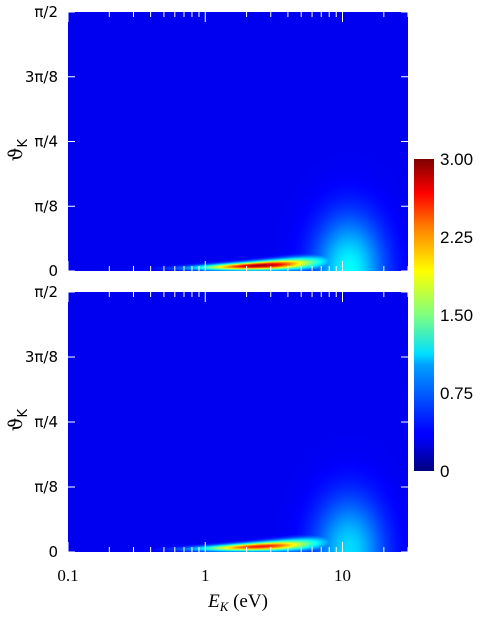 The height and width of the screenshot is (618, 484). What do you see at coordinates (456, 159) in the screenshot?
I see `colorbar-tick-label: 3.00` at bounding box center [456, 159].